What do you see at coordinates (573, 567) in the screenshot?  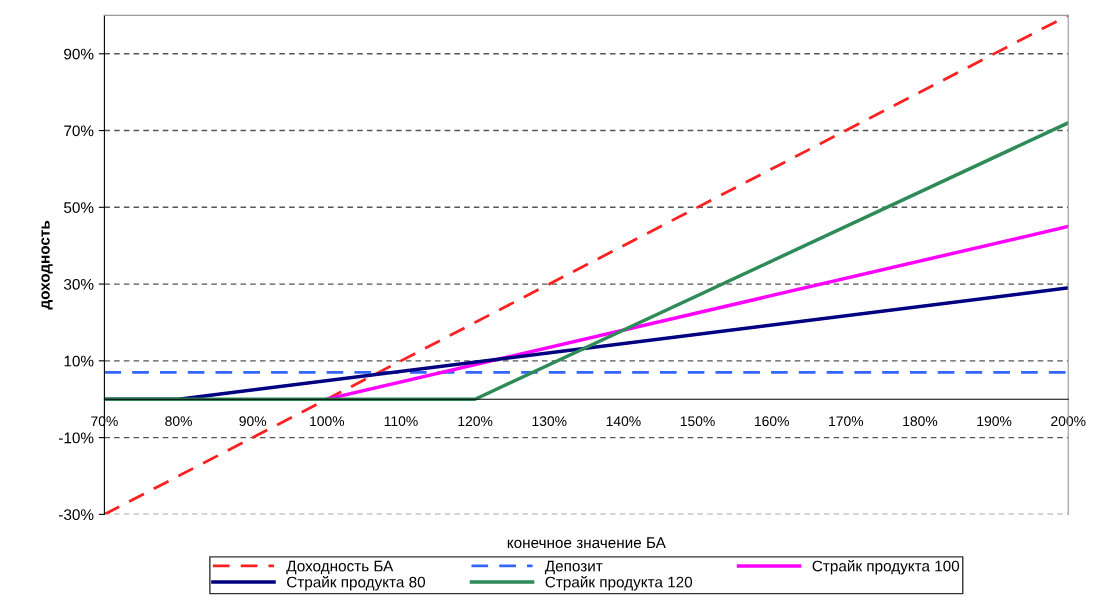 I see `legend-label: Депозит` at bounding box center [573, 567].